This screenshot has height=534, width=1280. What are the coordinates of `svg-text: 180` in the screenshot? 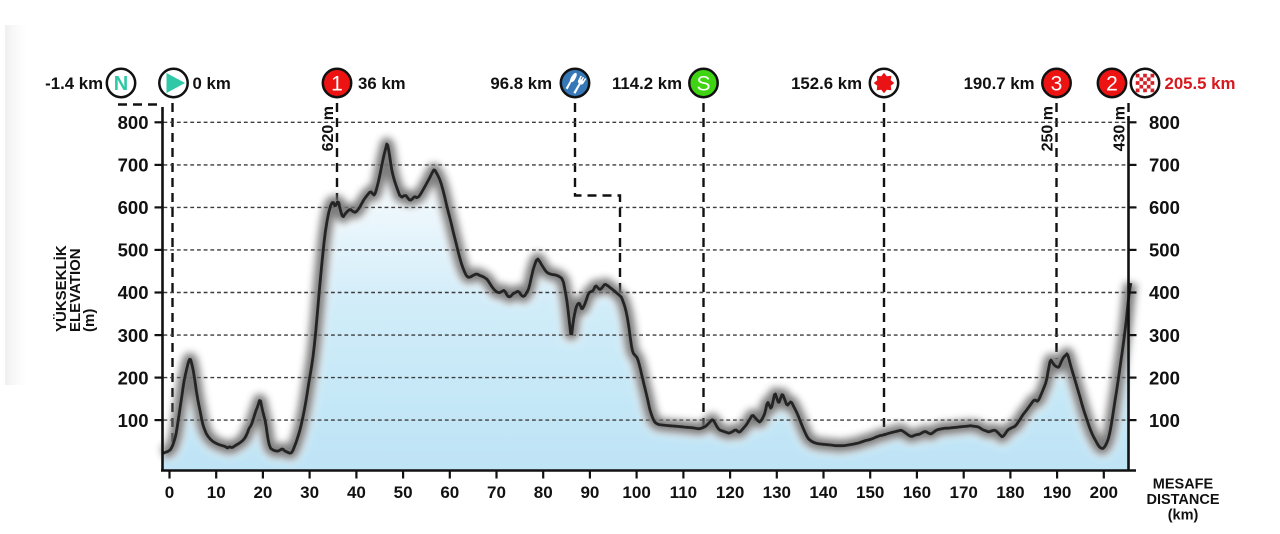 It's located at (1010, 492).